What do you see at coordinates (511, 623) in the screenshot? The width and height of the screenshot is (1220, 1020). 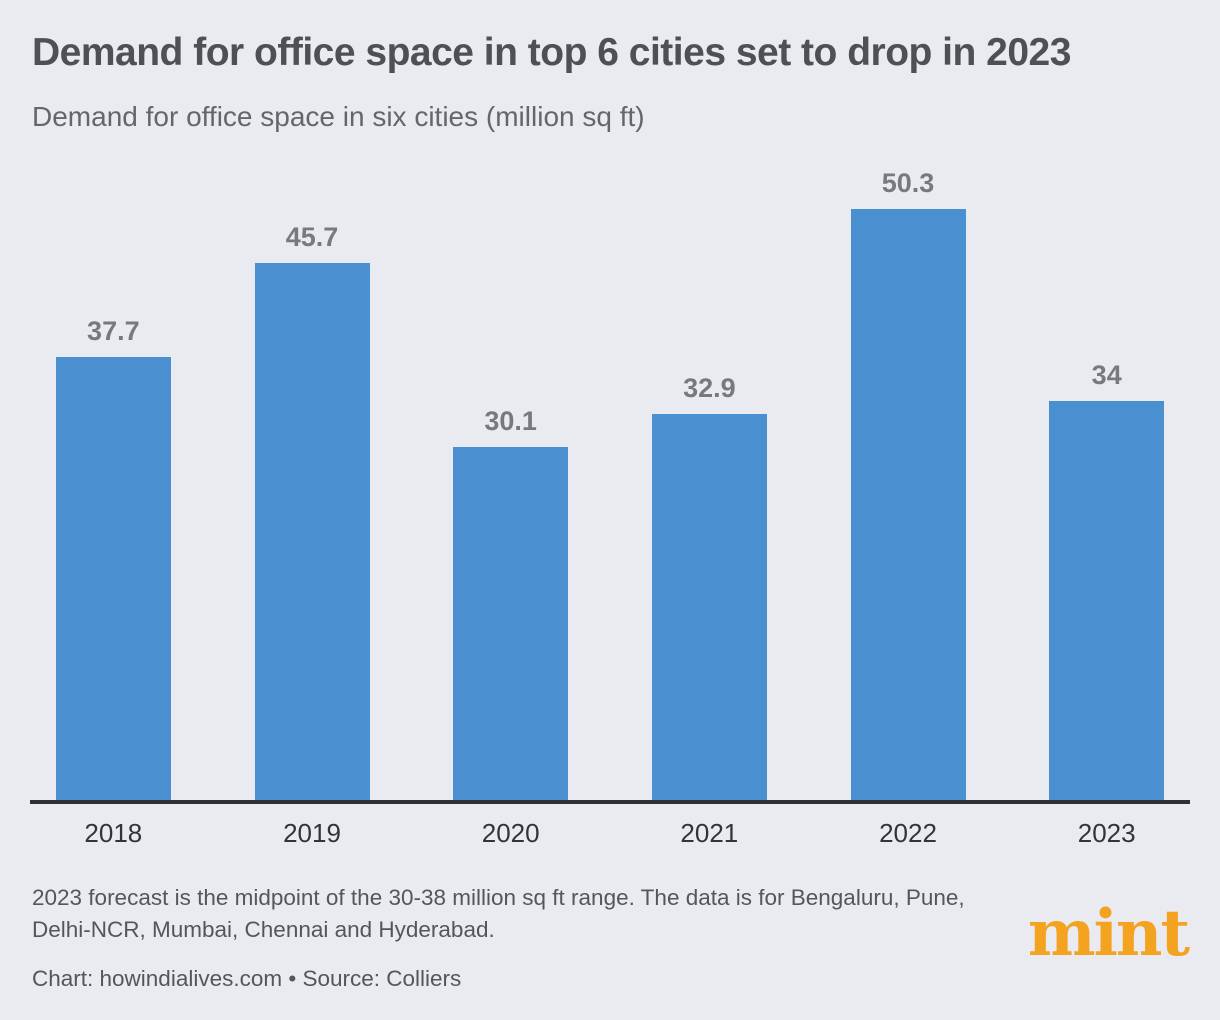 I see `bar-2020` at bounding box center [511, 623].